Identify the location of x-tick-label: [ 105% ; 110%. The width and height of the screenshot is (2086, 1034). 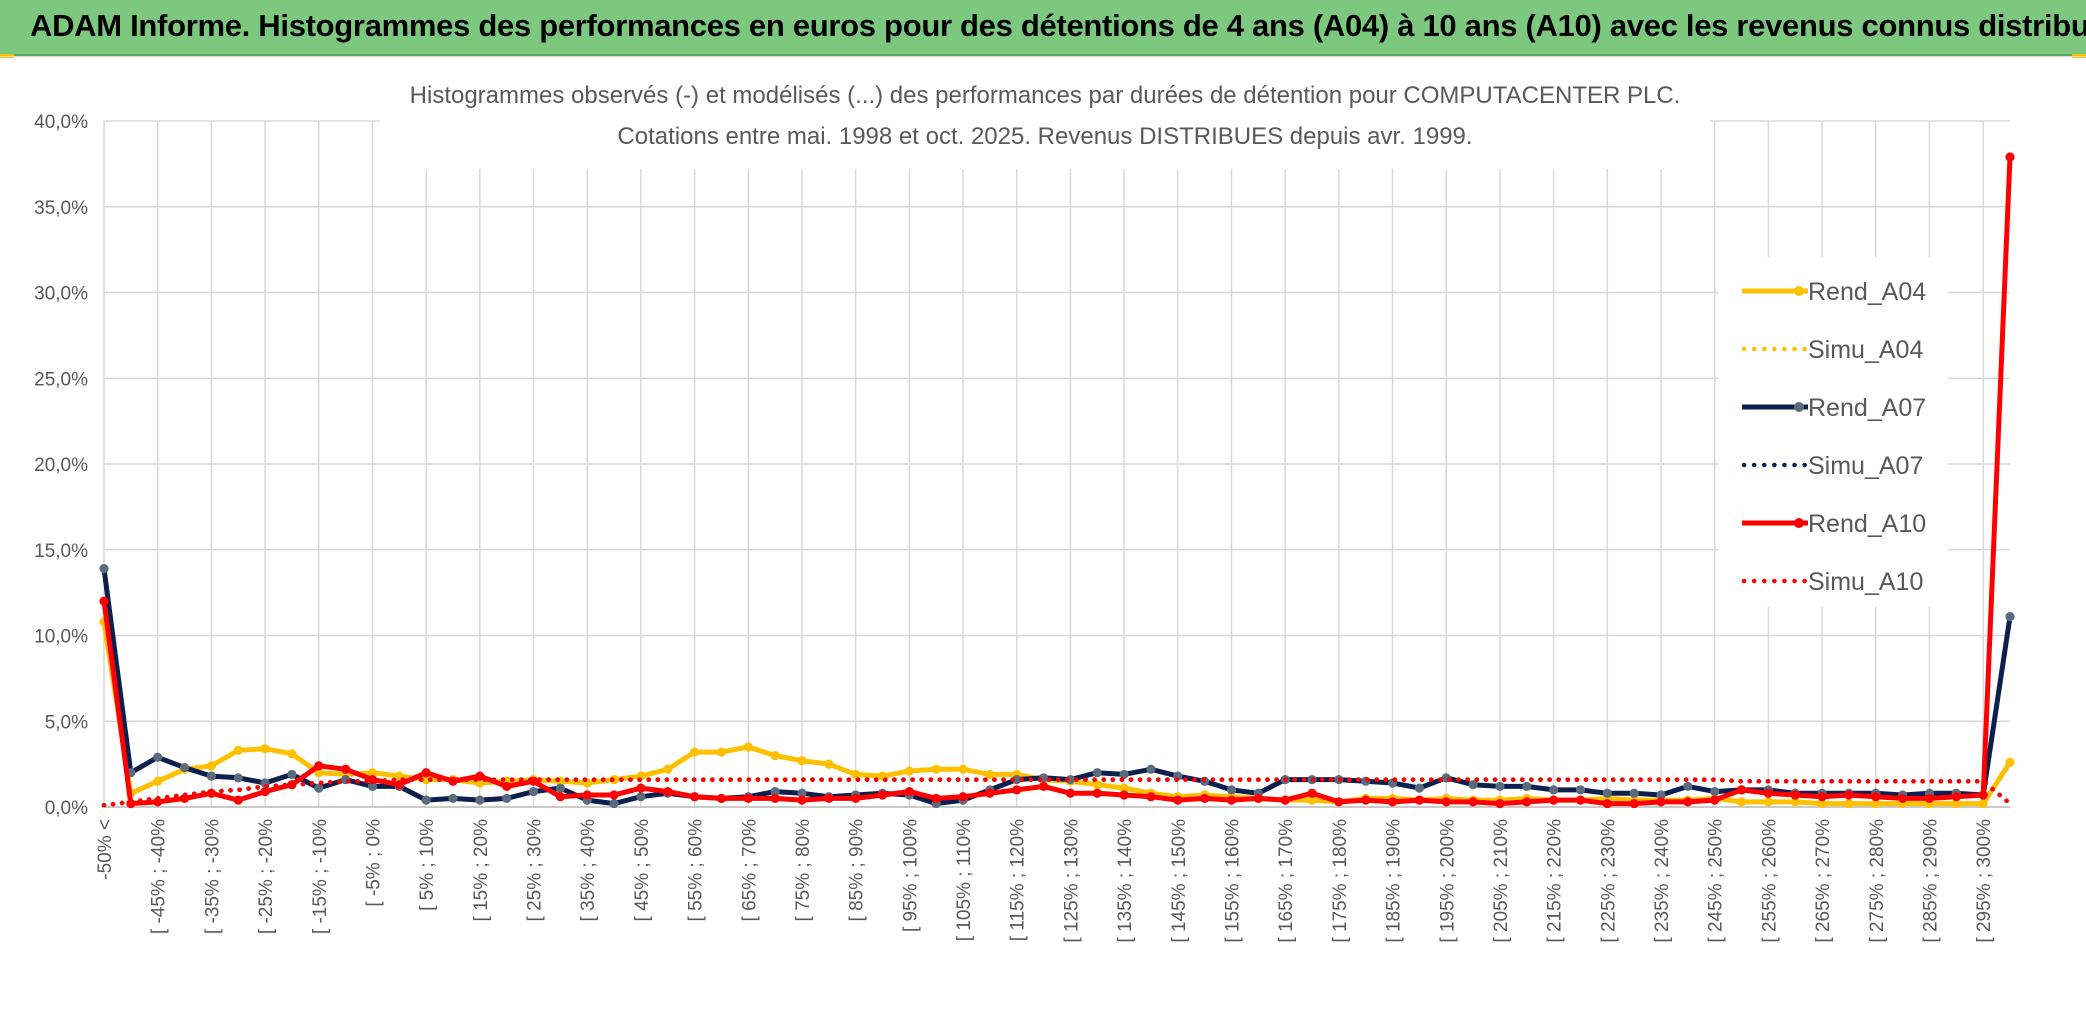
(964, 880).